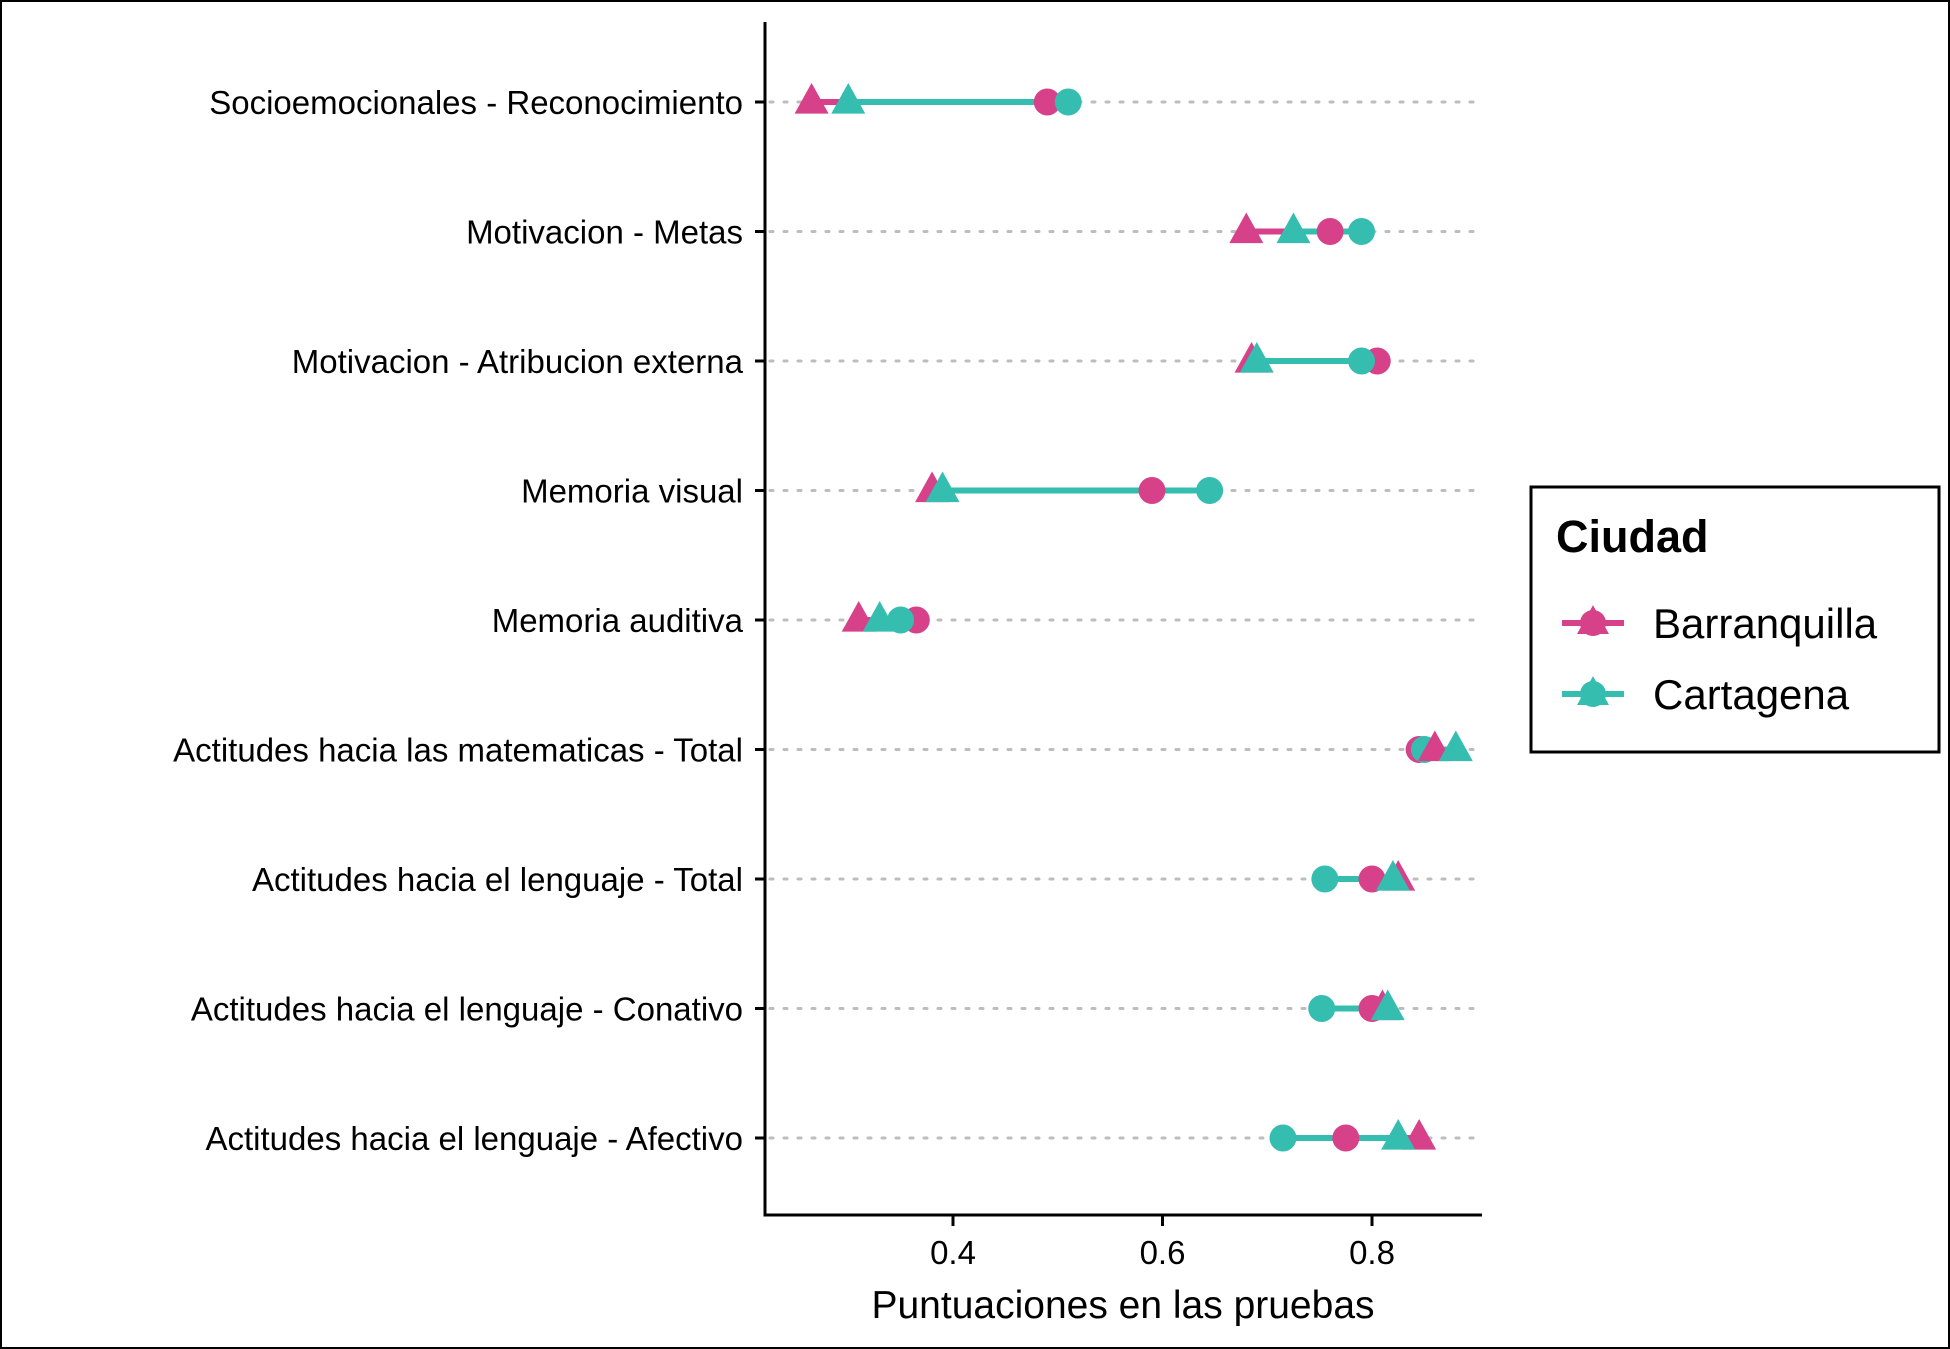  What do you see at coordinates (497, 879) in the screenshot?
I see `category-label: Actitudes hacia el lenguaje - Total` at bounding box center [497, 879].